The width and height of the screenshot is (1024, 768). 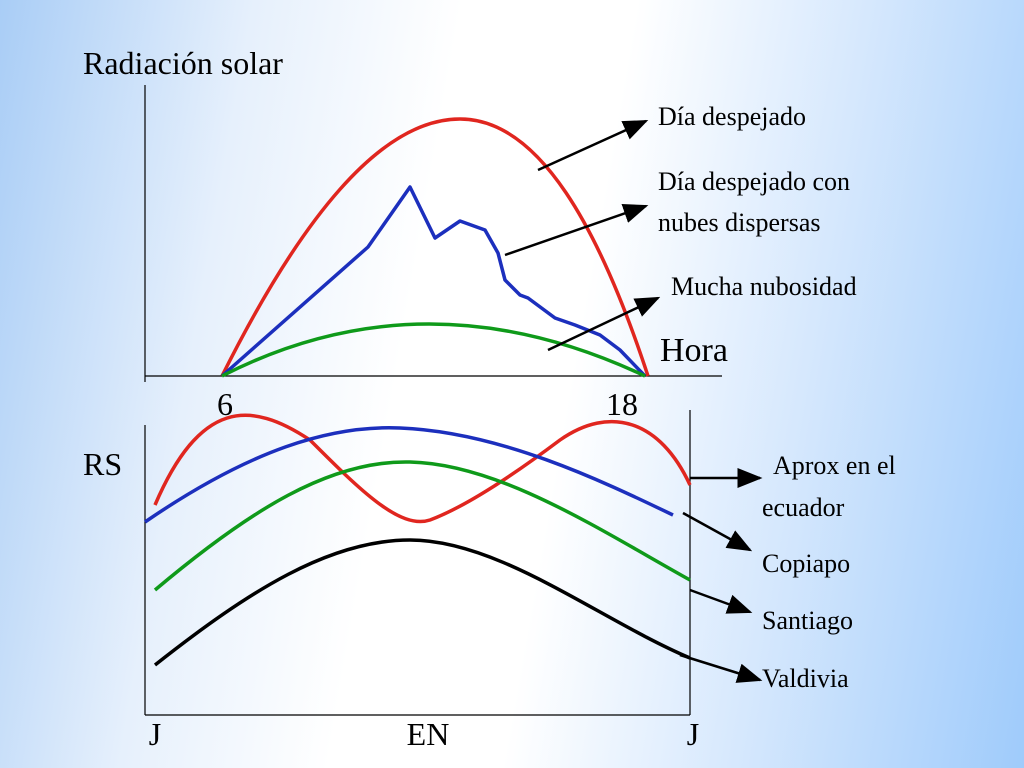 I want to click on curve-label: Aprox en el, so click(x=834, y=465).